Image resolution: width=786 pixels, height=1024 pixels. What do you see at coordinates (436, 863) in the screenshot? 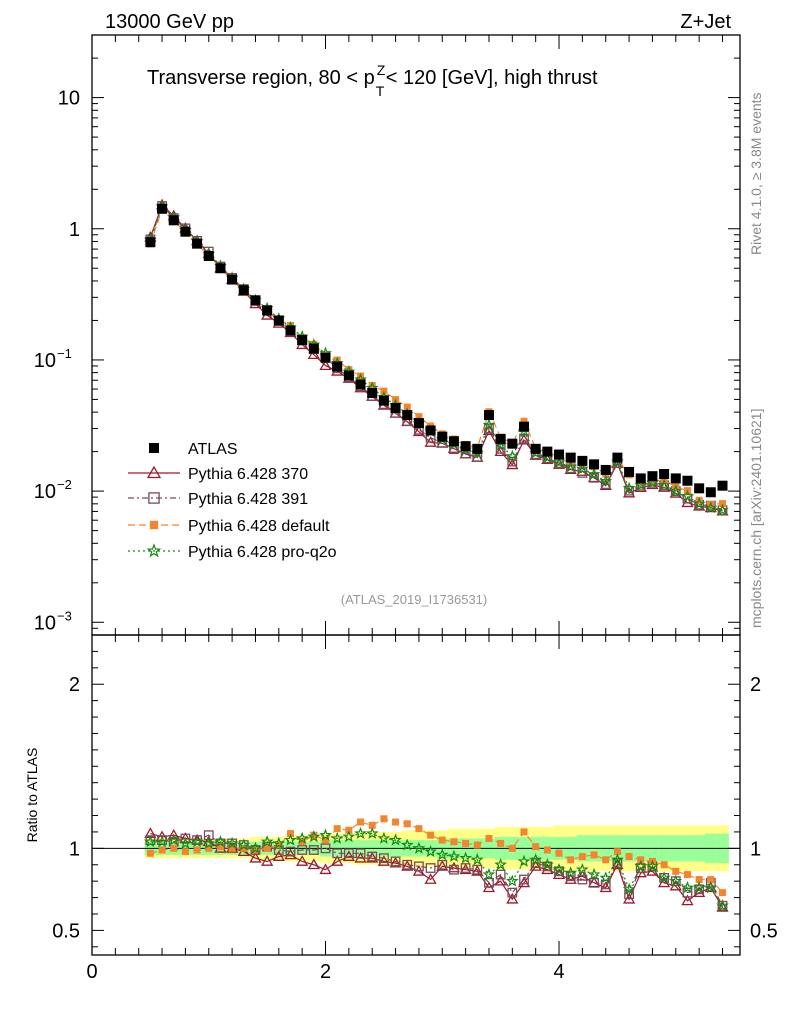
I see `ratio-plot-series` at bounding box center [436, 863].